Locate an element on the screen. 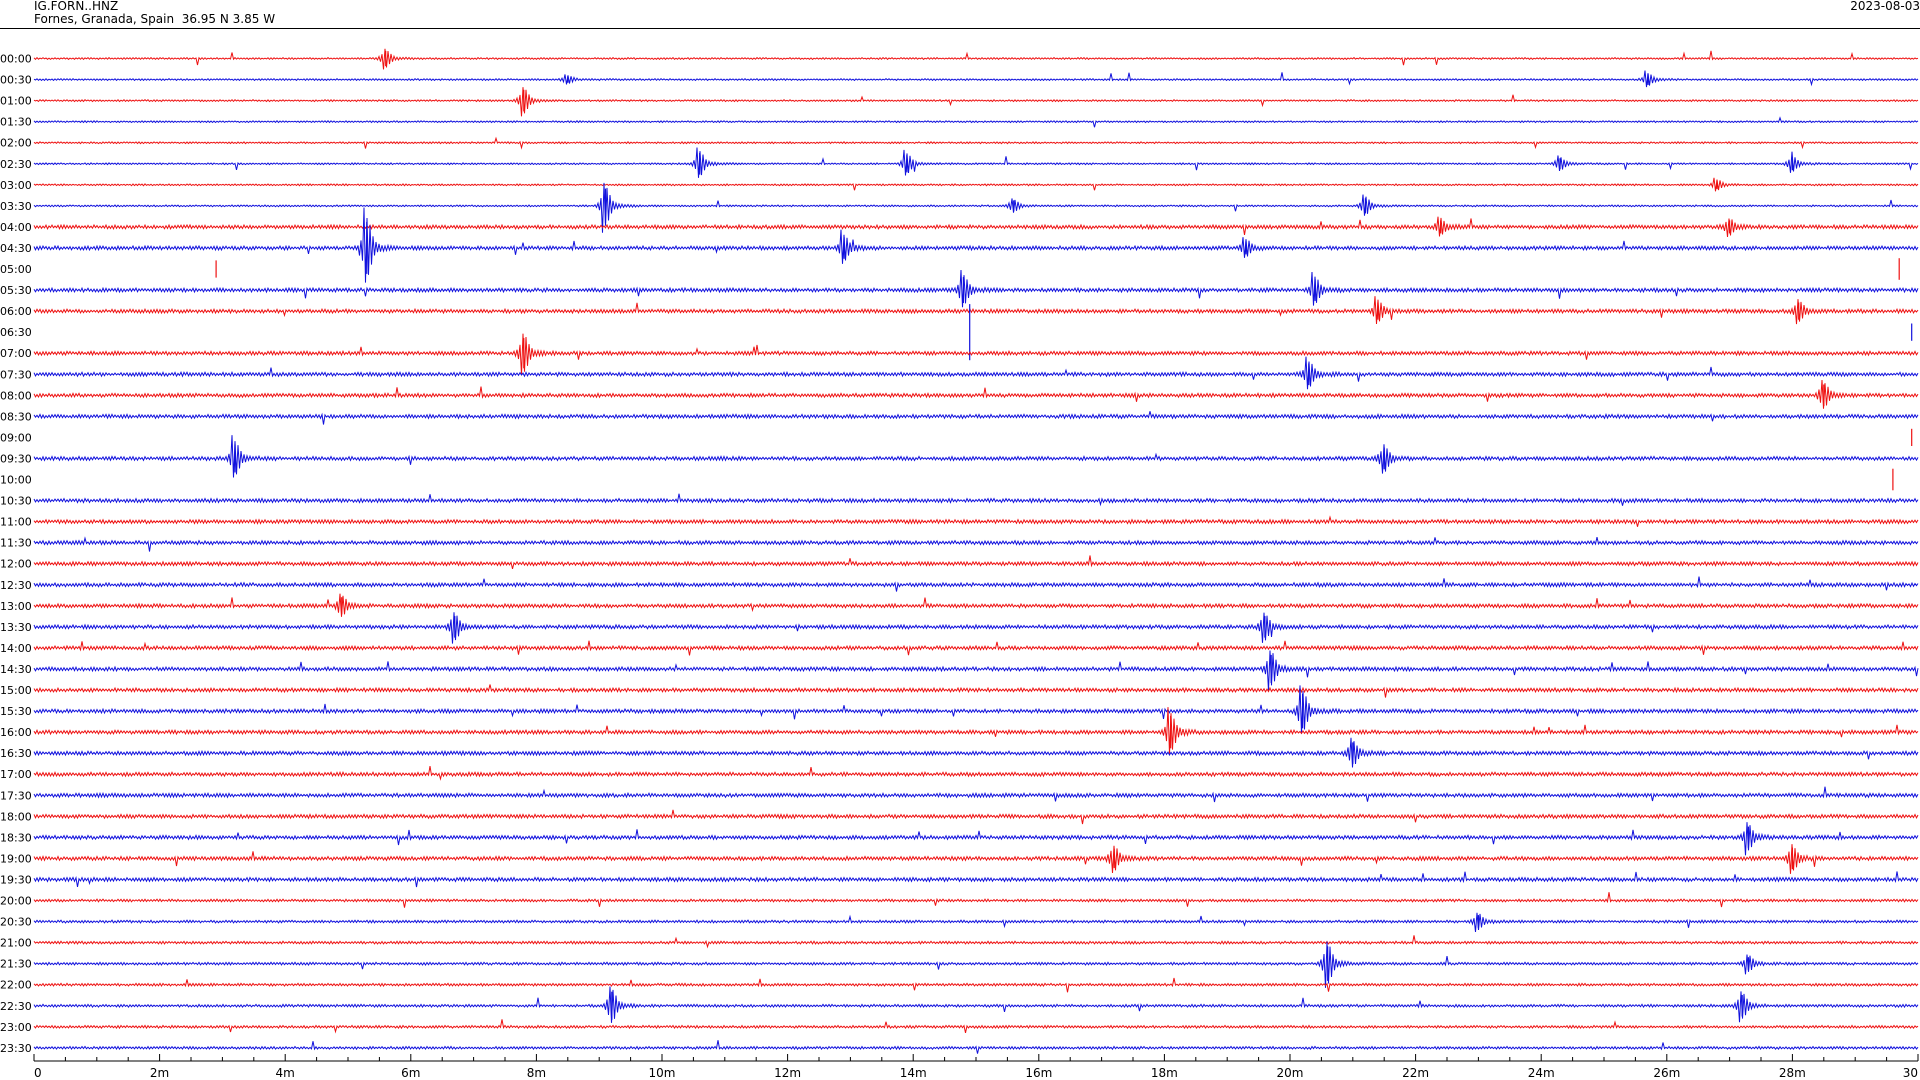 This screenshot has height=1080, width=1920. row-time-label: 09:30 is located at coordinates (16, 458).